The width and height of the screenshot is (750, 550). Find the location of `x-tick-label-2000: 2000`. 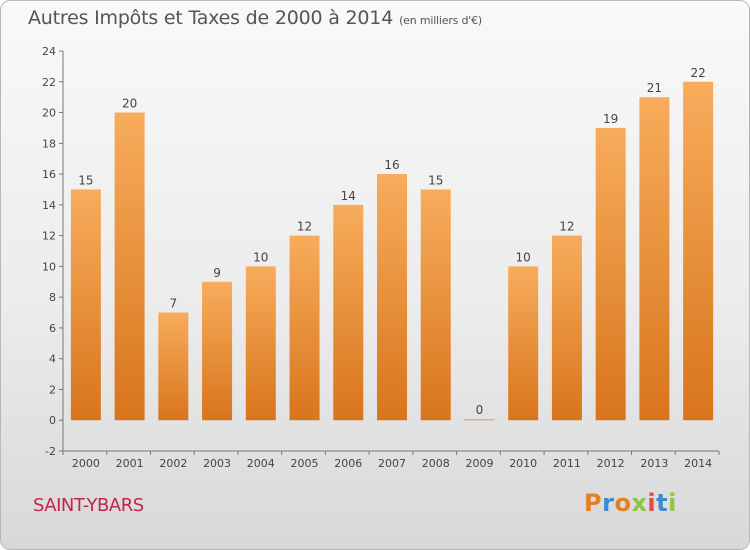

x-tick-label-2000: 2000 is located at coordinates (86, 463).